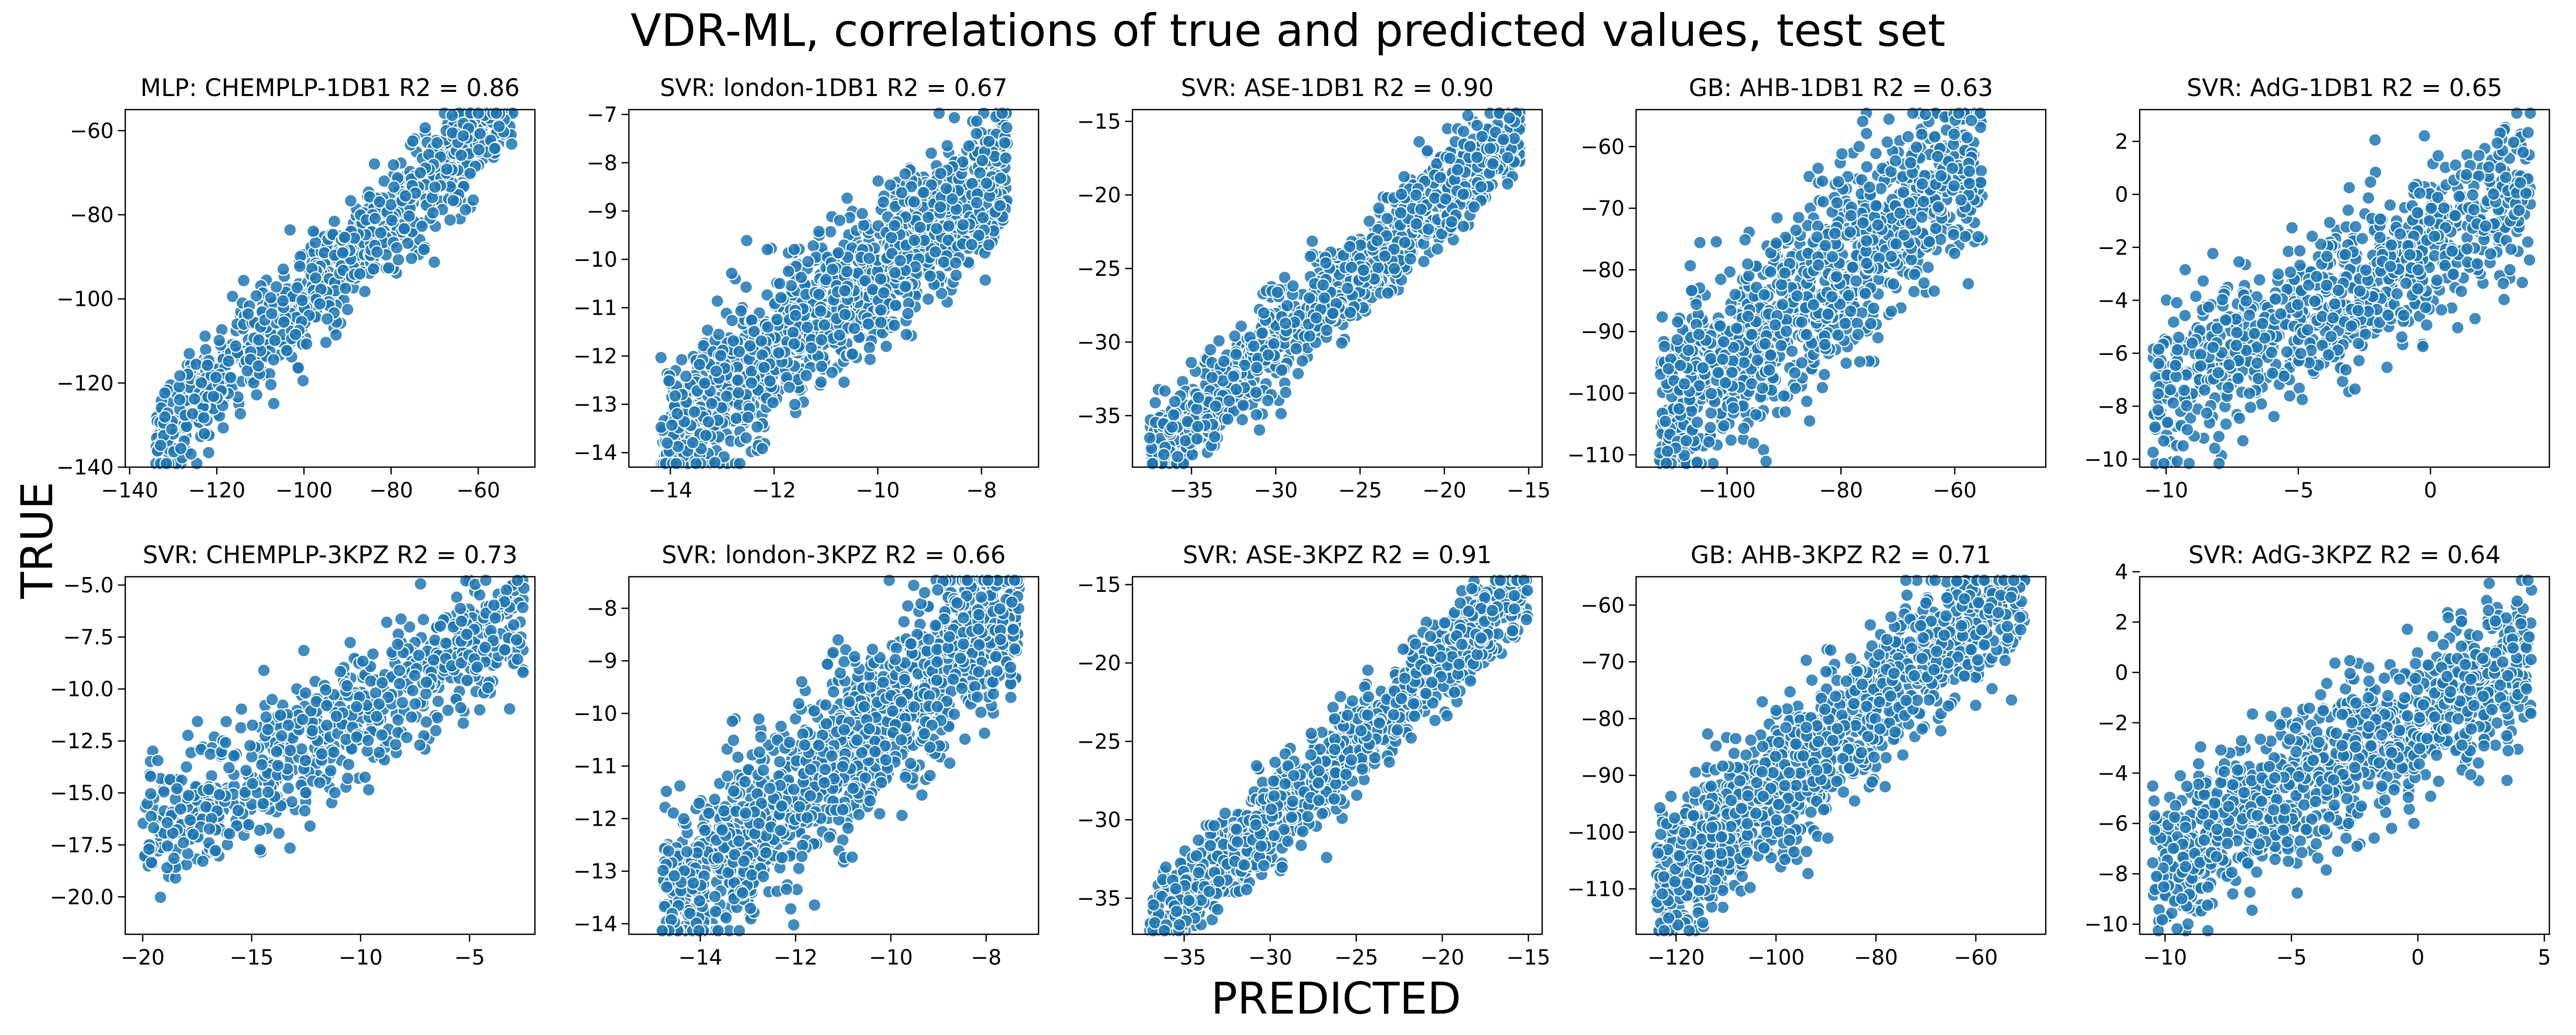 The image size is (2576, 1035). What do you see at coordinates (129, 491) in the screenshot?
I see `x-tick-label: −140` at bounding box center [129, 491].